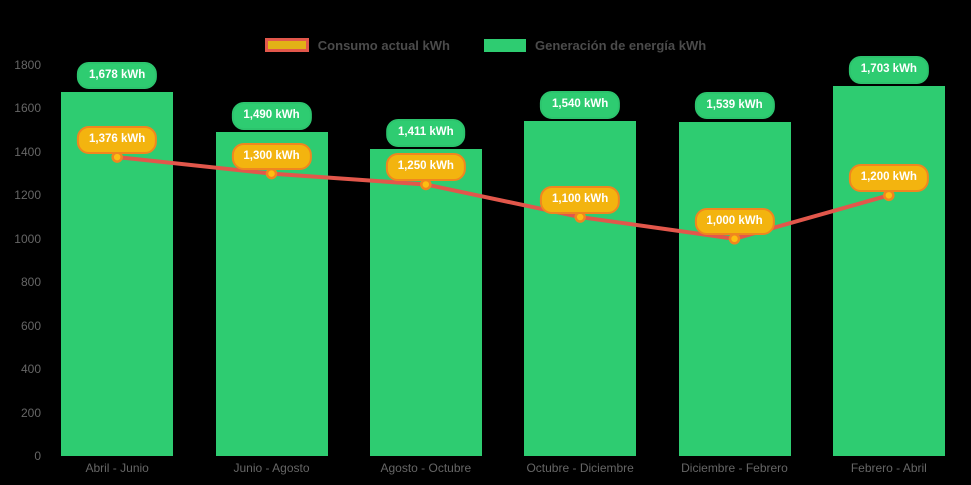 The height and width of the screenshot is (485, 971). Describe the element at coordinates (27, 195) in the screenshot. I see `y-axis-tick-label: 1200` at that location.